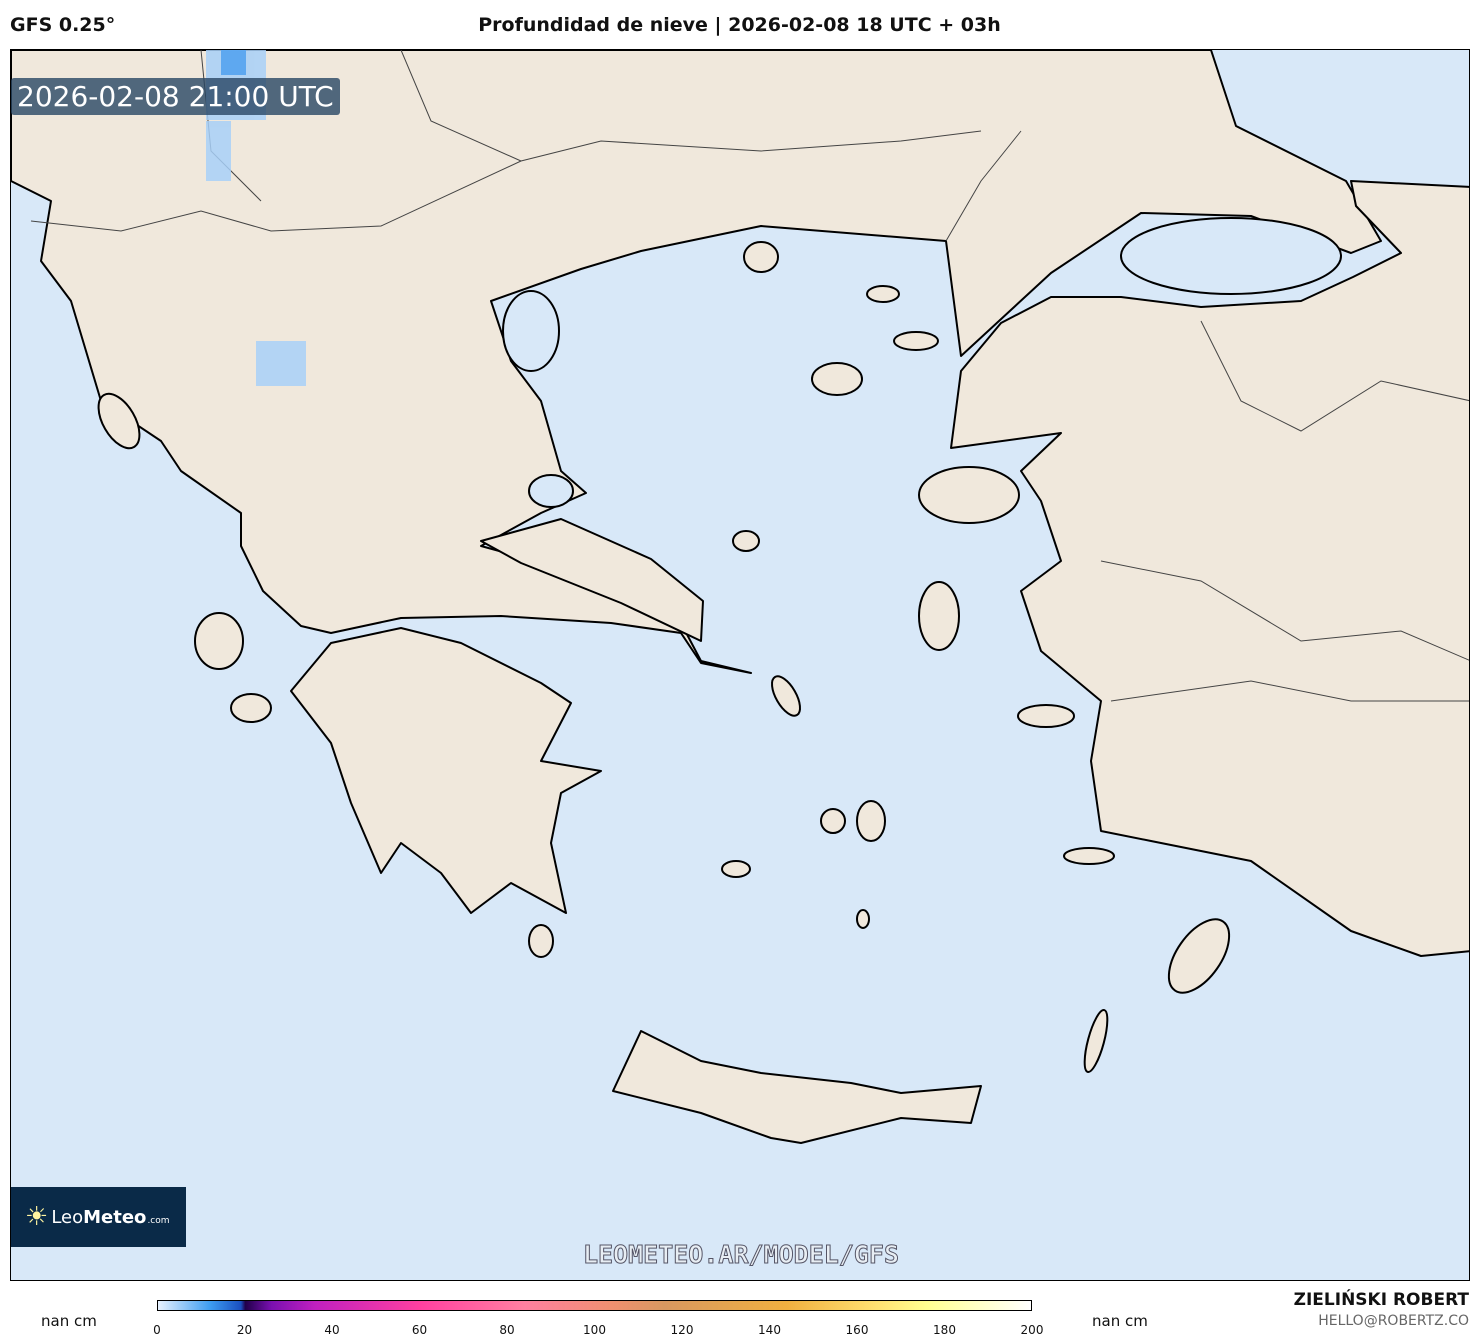 Image resolution: width=1479 pixels, height=1337 pixels. Describe the element at coordinates (916, 341) in the screenshot. I see `island-imbros` at that location.